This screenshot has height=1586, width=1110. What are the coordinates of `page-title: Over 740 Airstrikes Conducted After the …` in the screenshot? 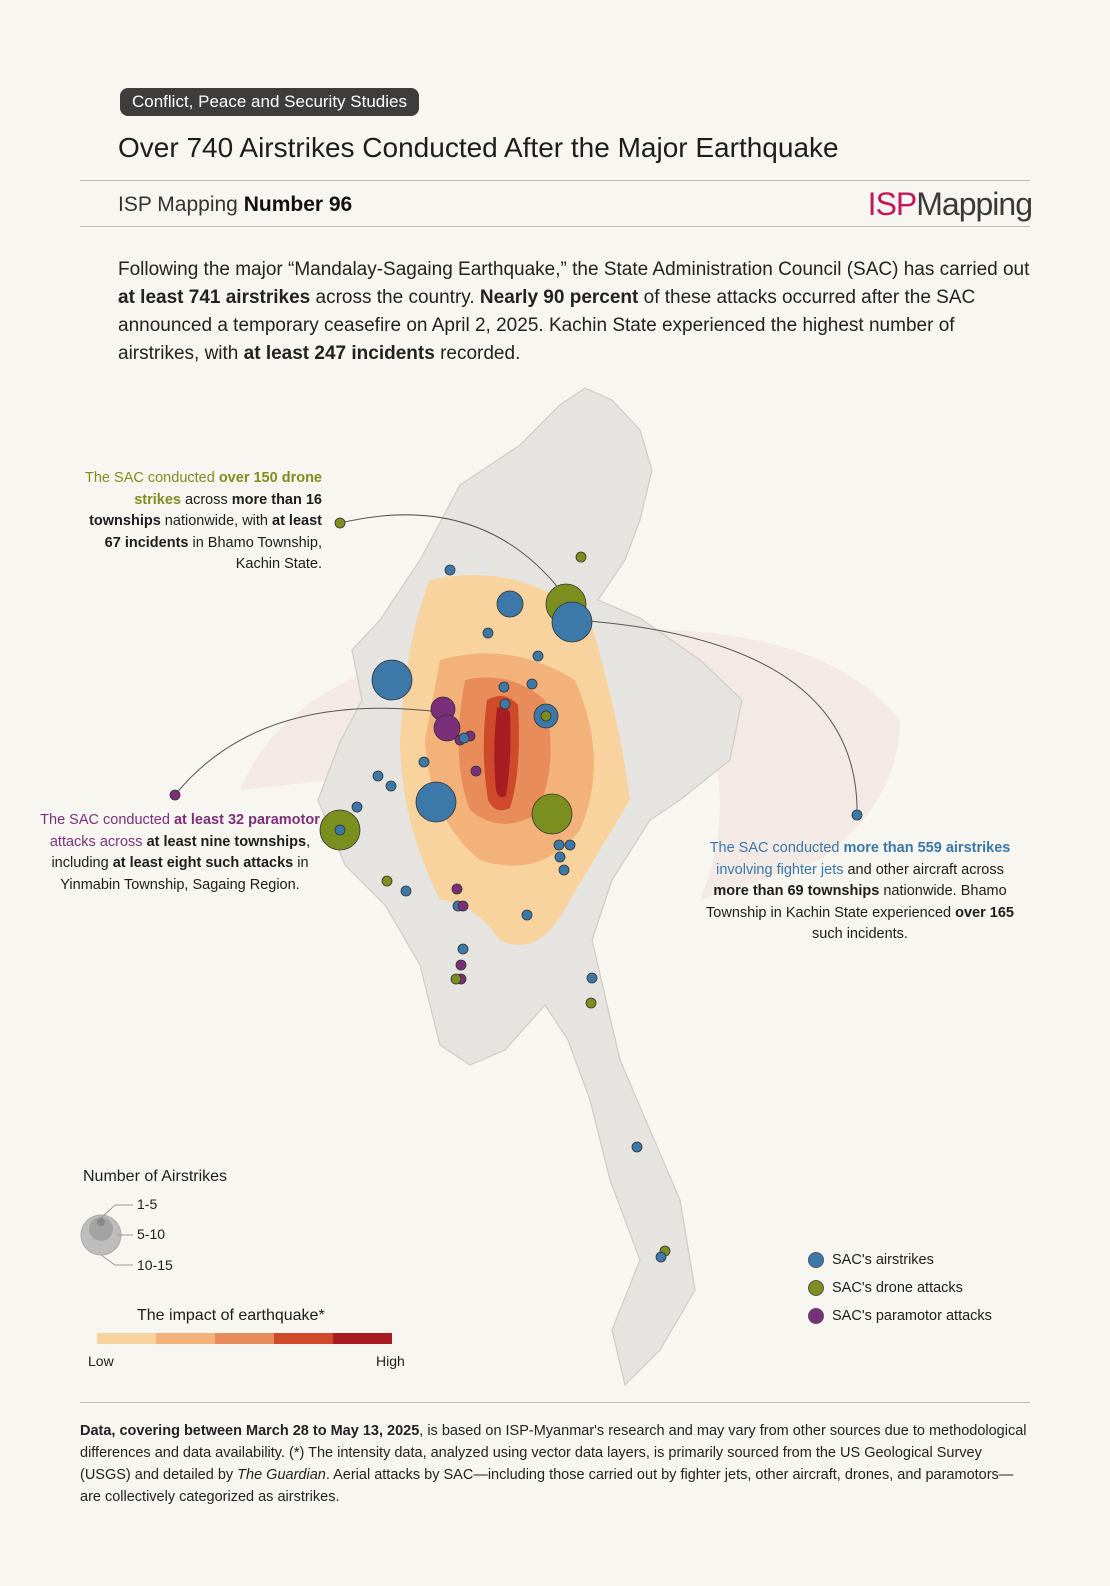 It's located at (478, 147).